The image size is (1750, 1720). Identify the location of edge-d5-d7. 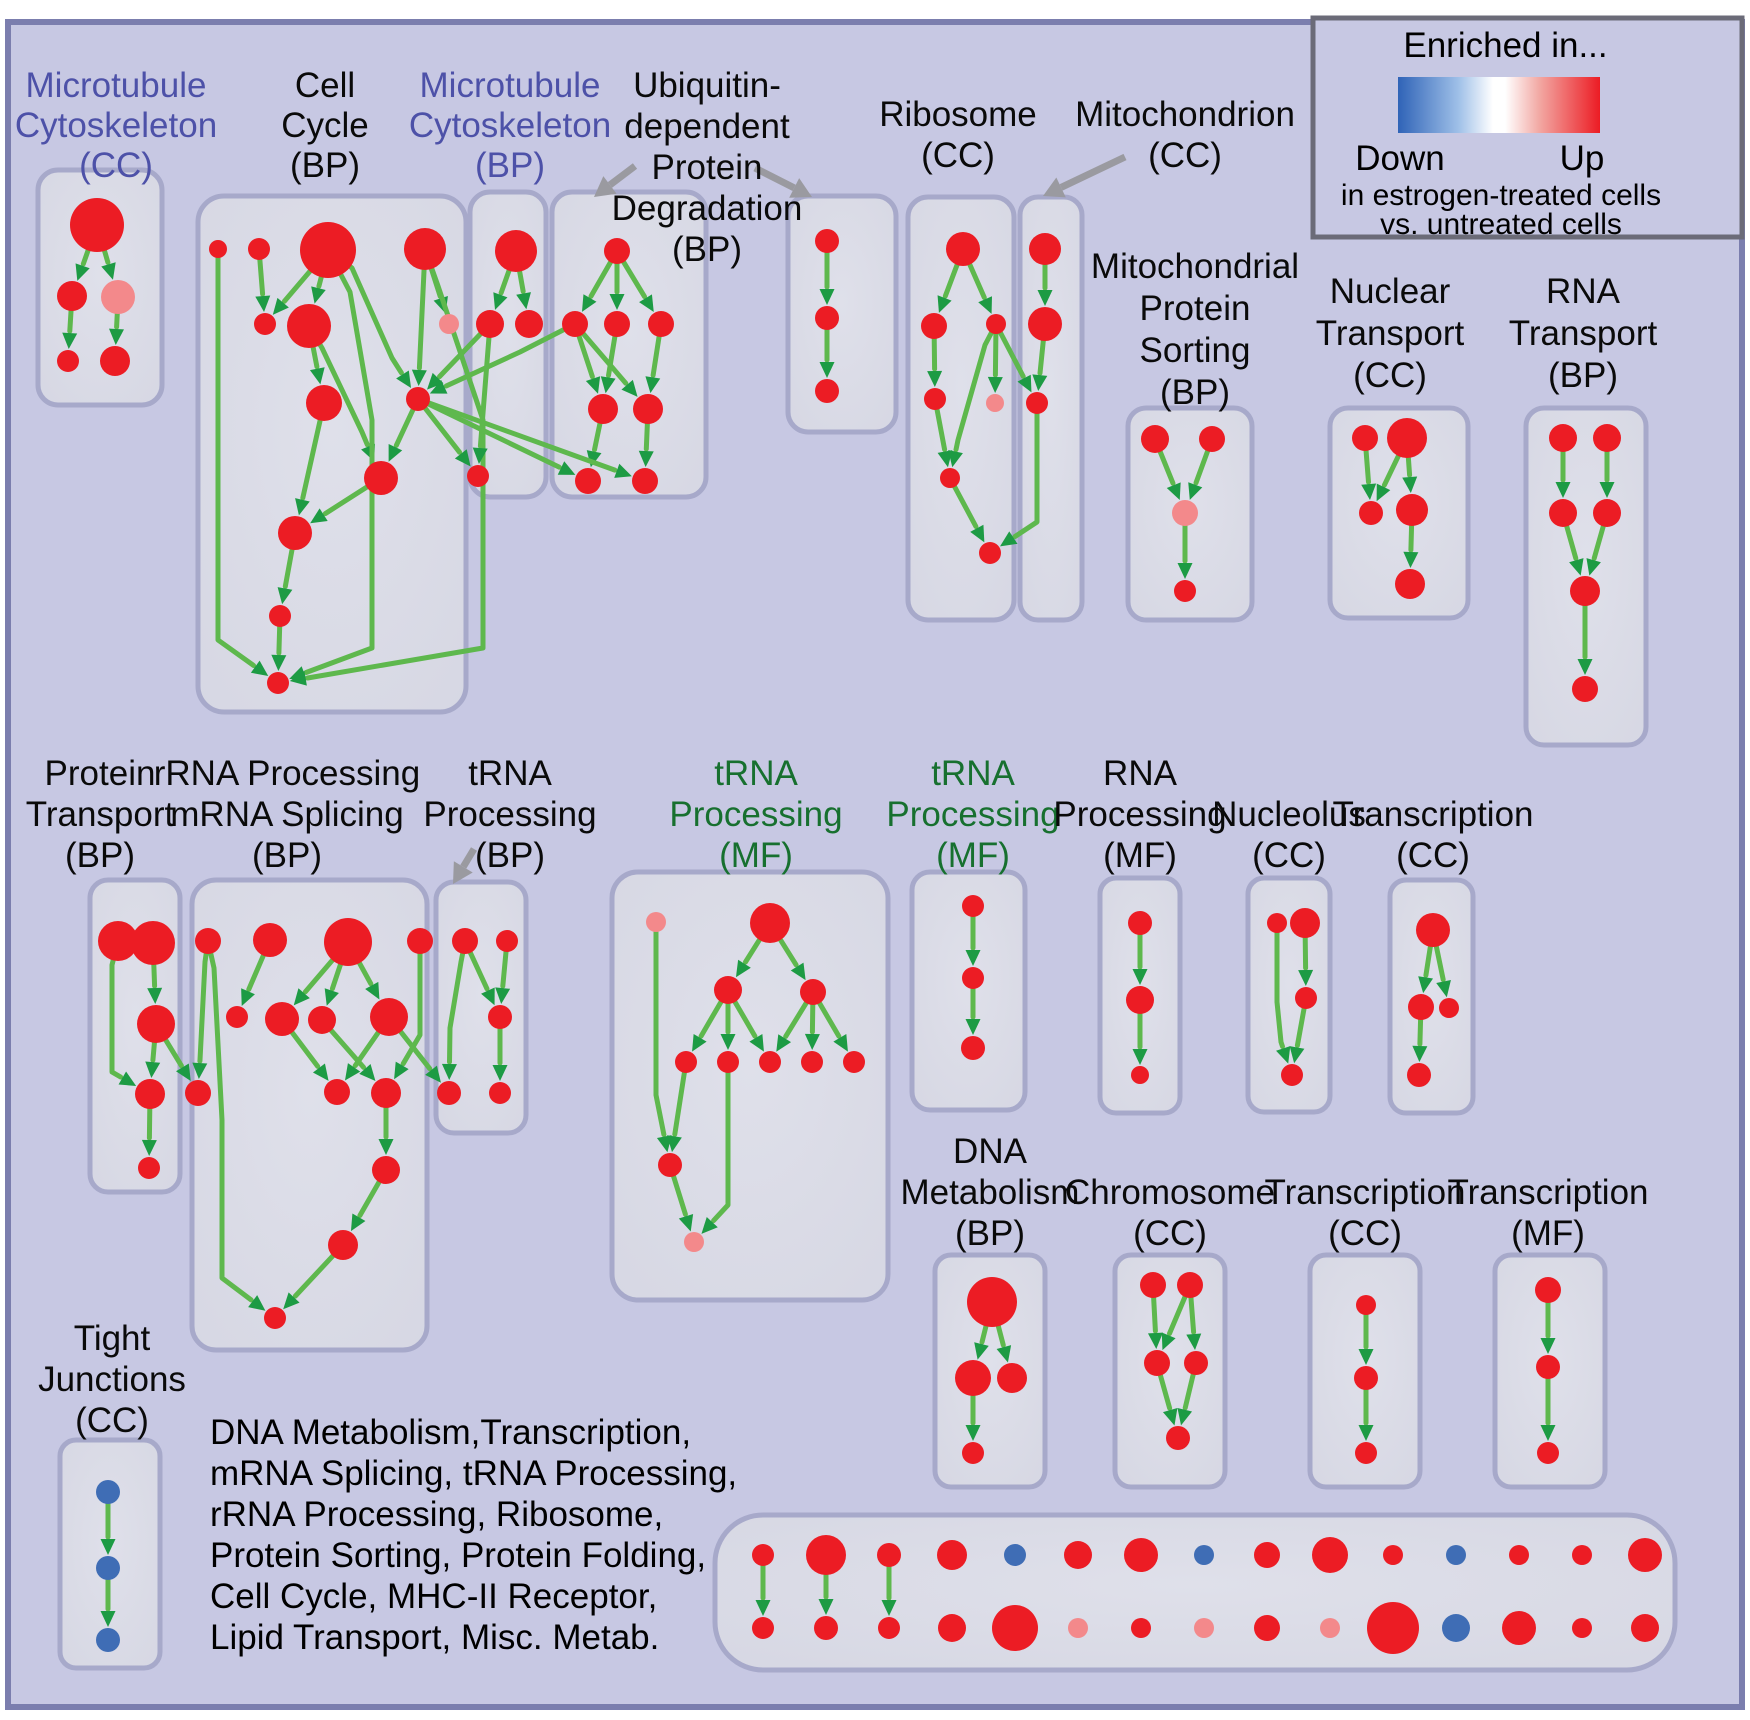
(646, 436).